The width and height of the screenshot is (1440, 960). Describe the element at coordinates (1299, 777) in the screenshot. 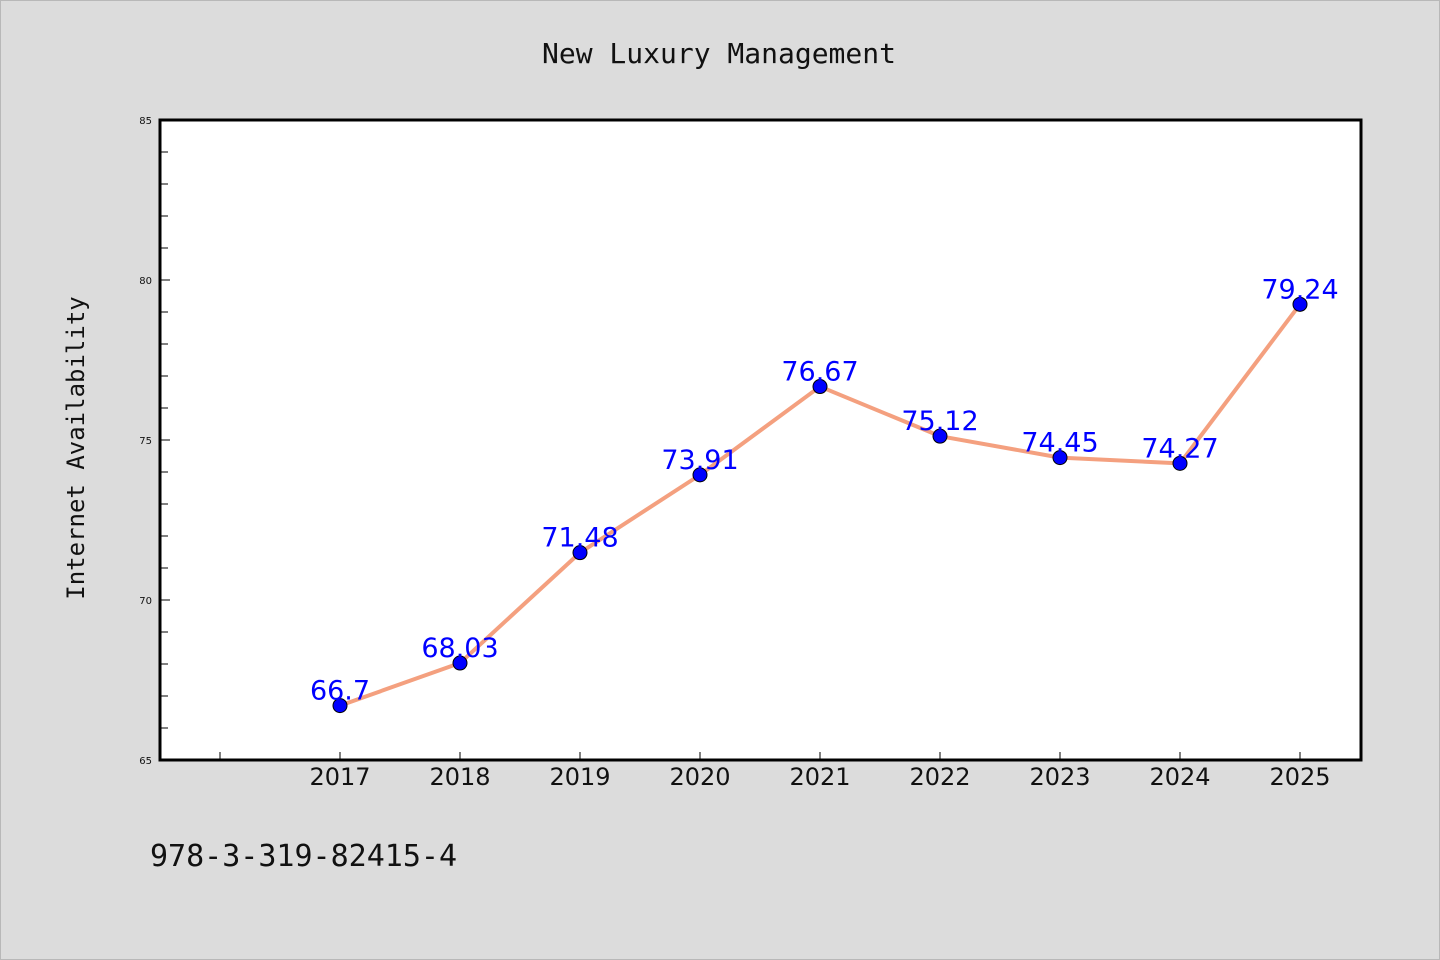

I see `x-tick-label: 2025` at that location.